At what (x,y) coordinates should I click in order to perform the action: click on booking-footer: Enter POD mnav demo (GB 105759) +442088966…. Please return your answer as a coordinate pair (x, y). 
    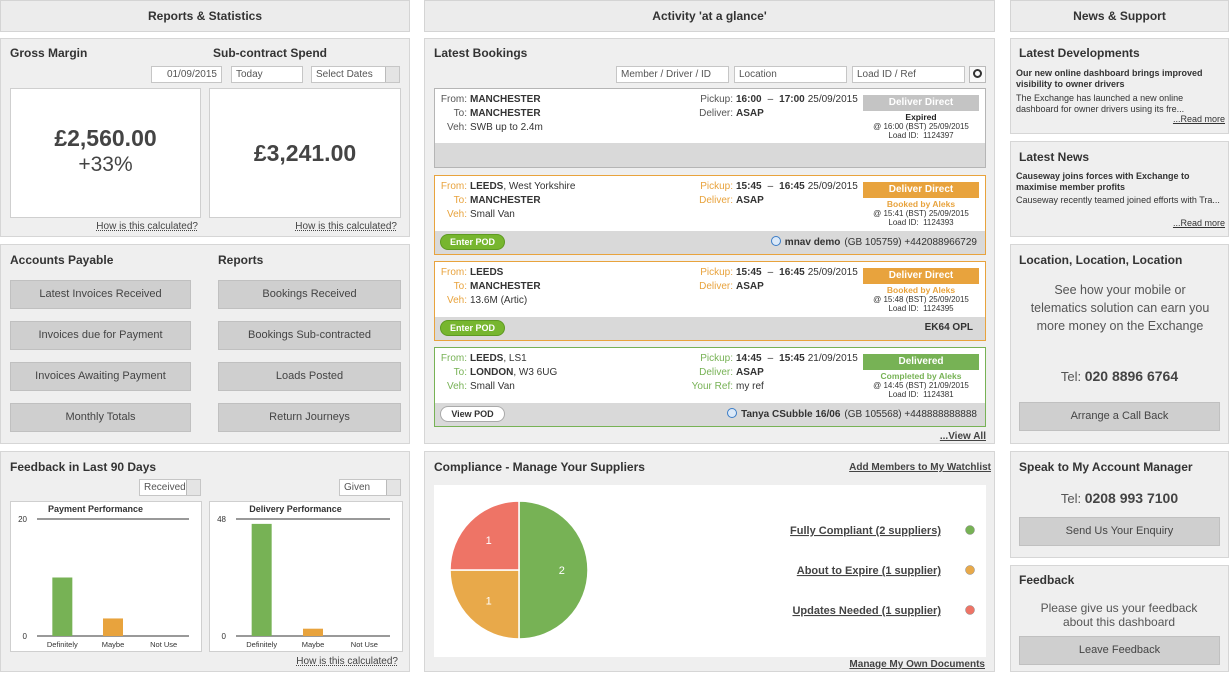
    Looking at the image, I should click on (710, 242).